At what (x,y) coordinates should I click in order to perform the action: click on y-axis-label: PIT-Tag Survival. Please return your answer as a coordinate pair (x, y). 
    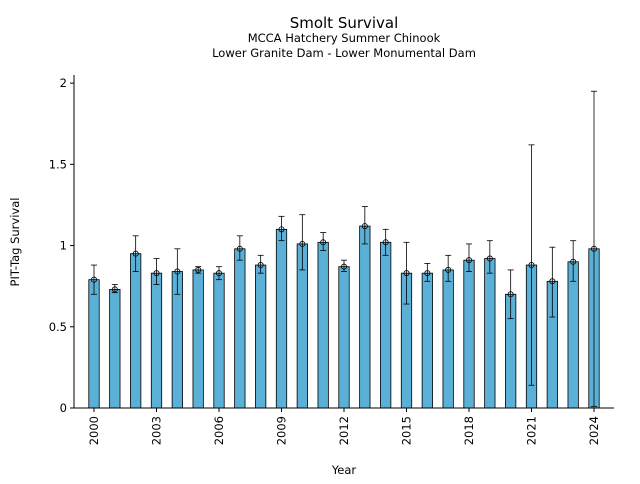
    Looking at the image, I should click on (15, 242).